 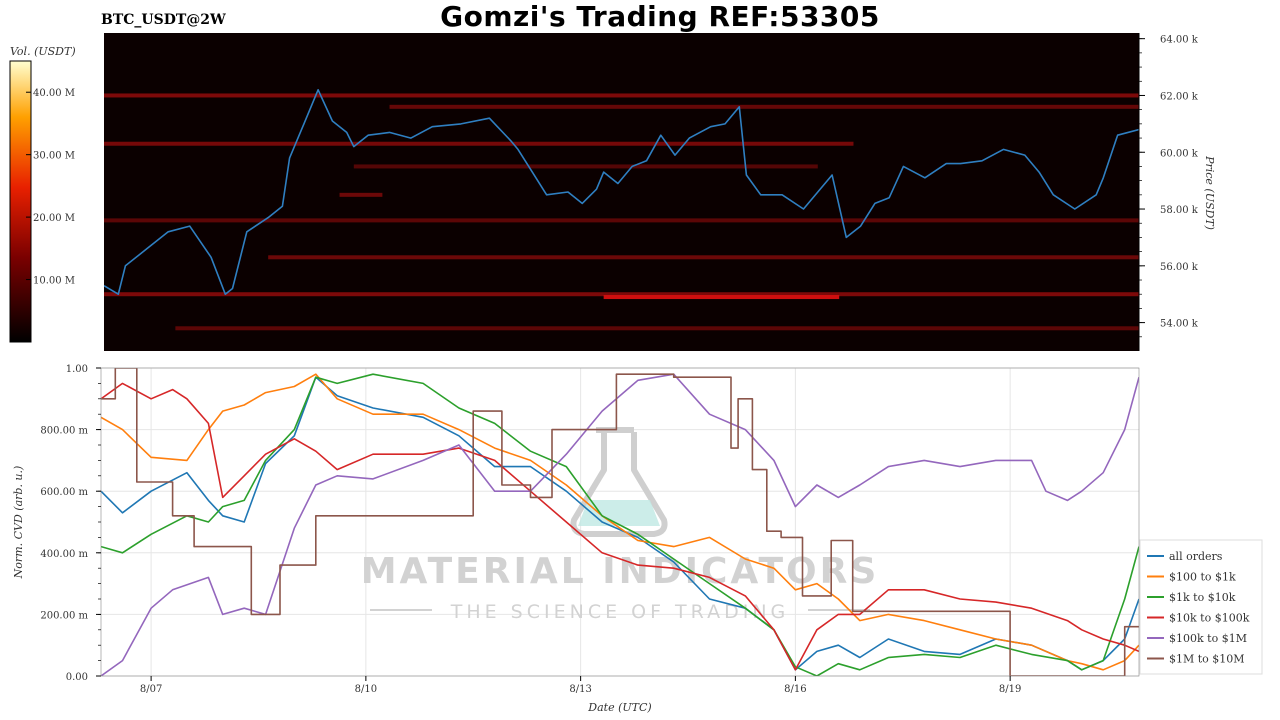 What do you see at coordinates (1207, 659) in the screenshot?
I see `legend-label: $1M to $10M` at bounding box center [1207, 659].